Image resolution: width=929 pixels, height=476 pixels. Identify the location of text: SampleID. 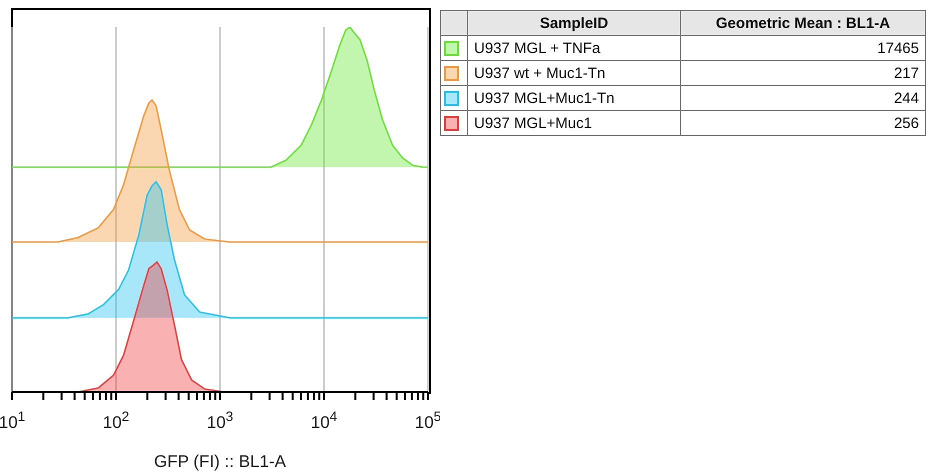
(574, 23).